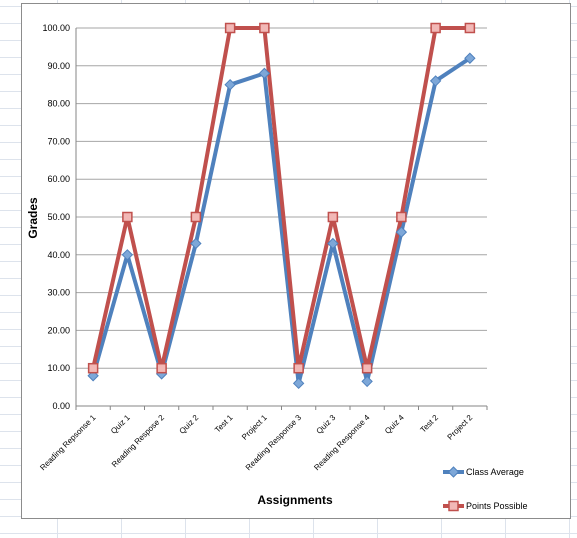 Image resolution: width=577 pixels, height=538 pixels. I want to click on y-tick-label: 60.00, so click(58, 179).